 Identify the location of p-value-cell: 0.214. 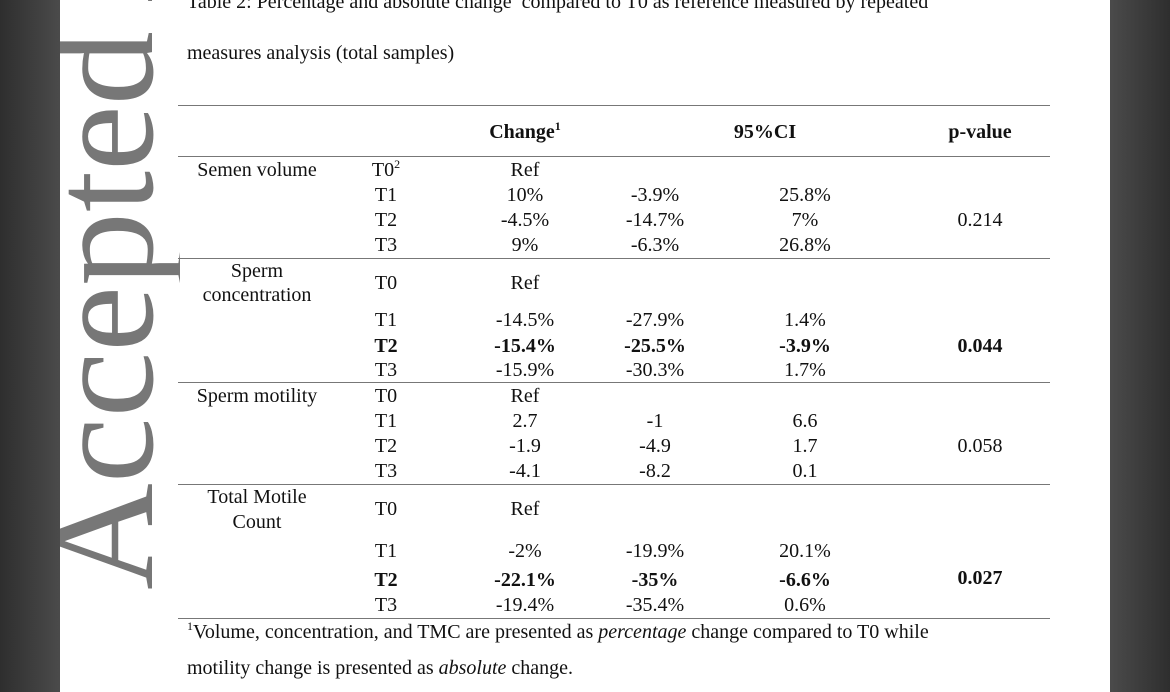
(980, 220).